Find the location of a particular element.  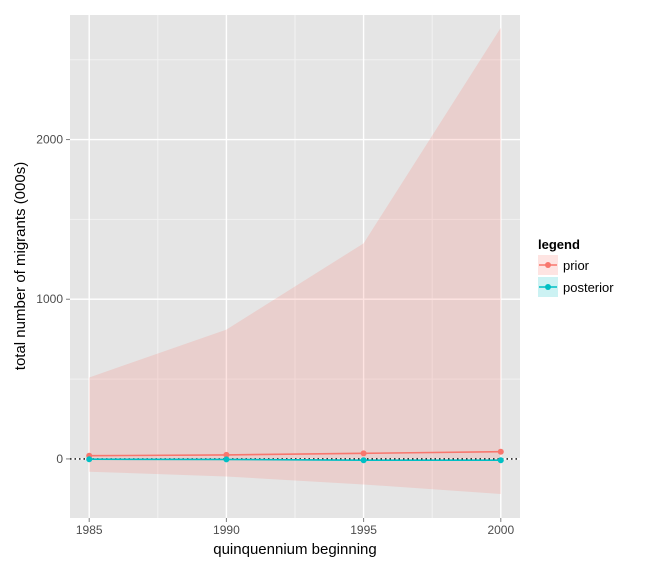

y-tick-label: 1000 is located at coordinates (49, 299).